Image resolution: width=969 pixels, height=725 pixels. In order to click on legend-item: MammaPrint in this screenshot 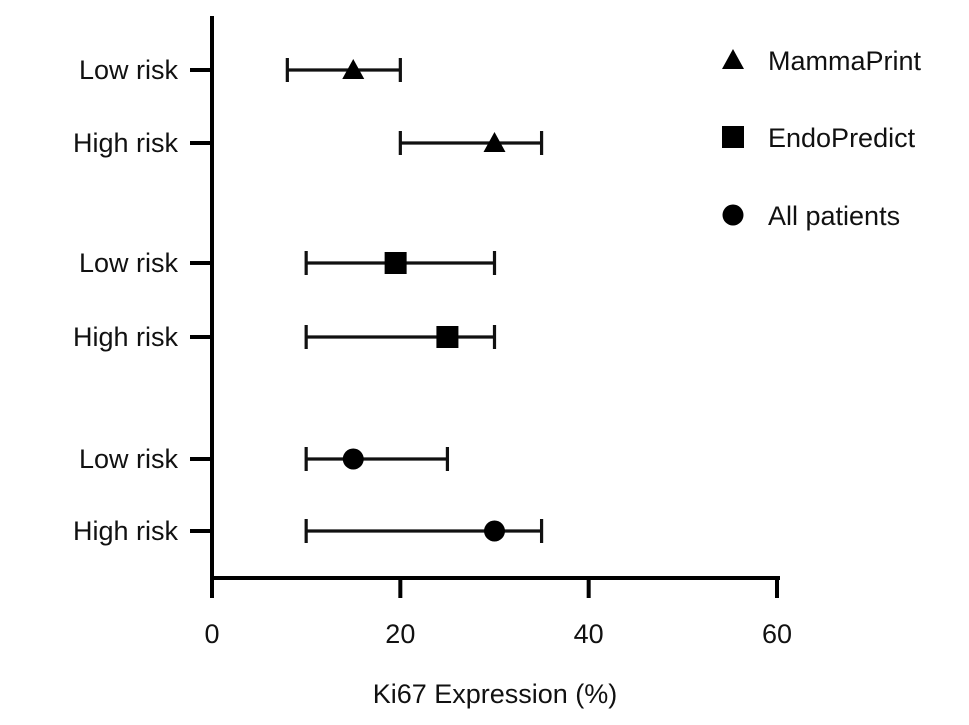, I will do `click(822, 61)`.